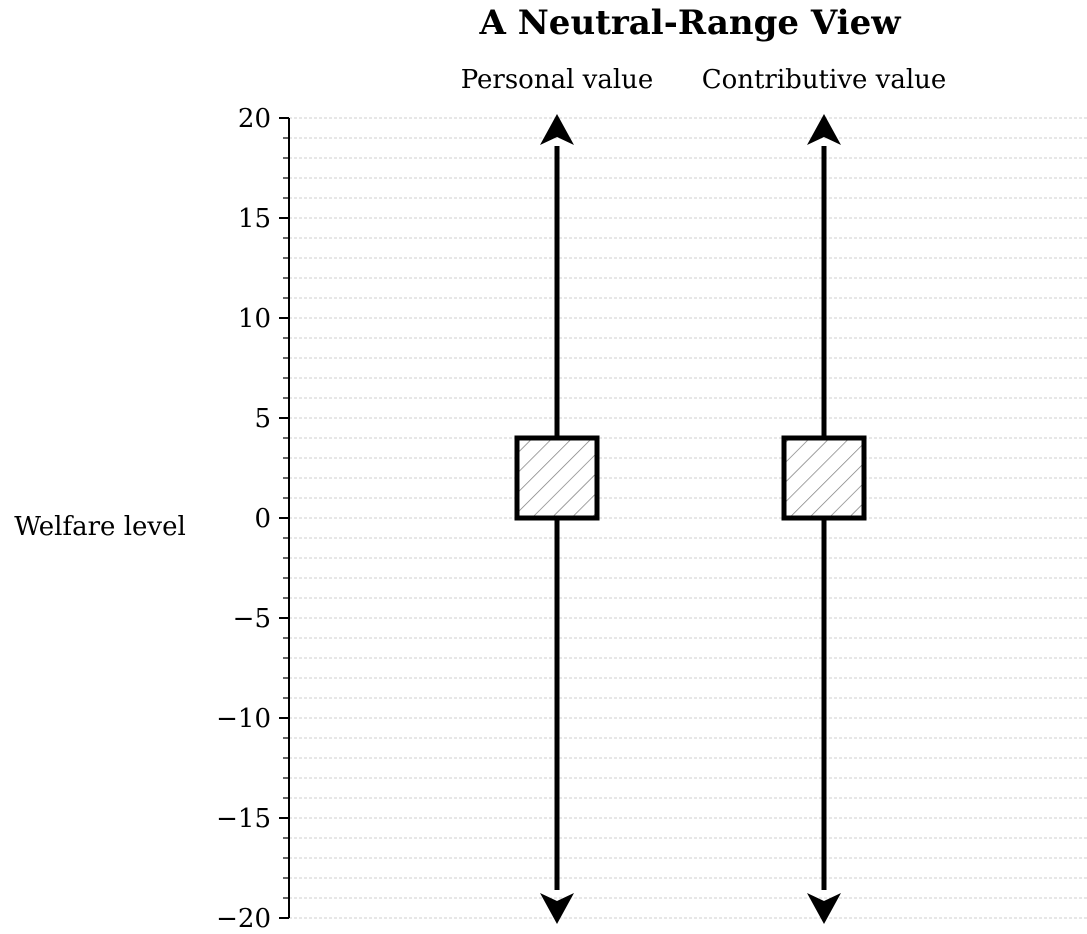 The image size is (1087, 934). Describe the element at coordinates (254, 119) in the screenshot. I see `y-tick-label: 20` at that location.